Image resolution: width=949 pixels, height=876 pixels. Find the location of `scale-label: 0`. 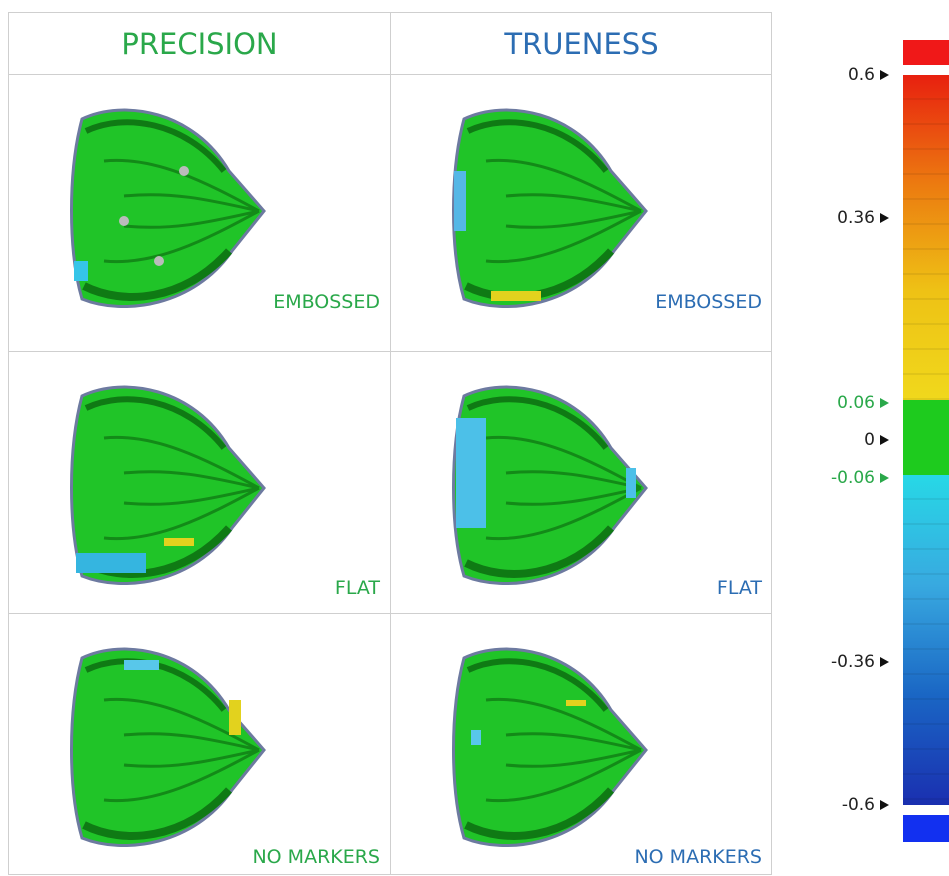

scale-label: 0 is located at coordinates (876, 440).